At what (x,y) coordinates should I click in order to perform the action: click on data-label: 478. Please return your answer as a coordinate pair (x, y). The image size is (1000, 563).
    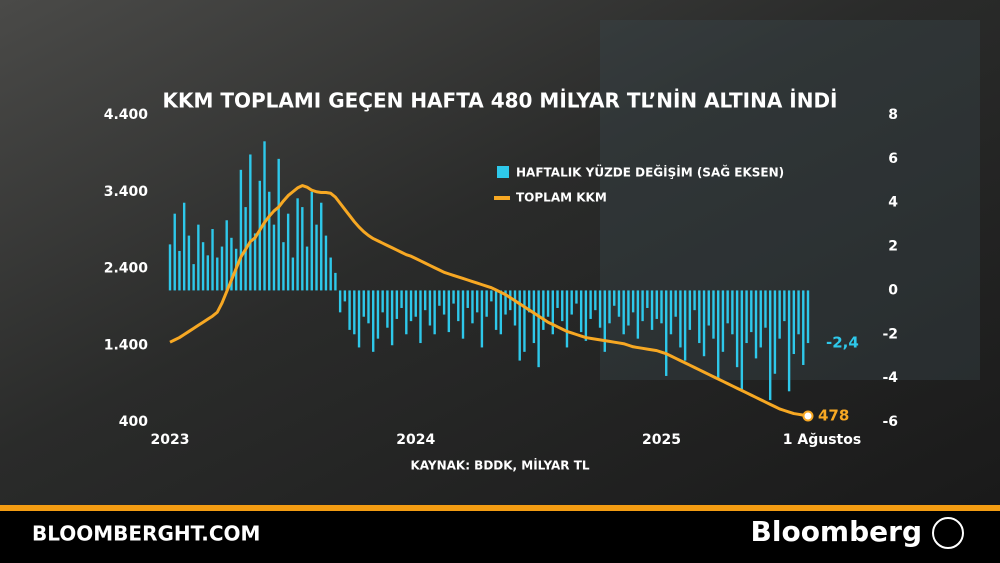
    Looking at the image, I should click on (833, 416).